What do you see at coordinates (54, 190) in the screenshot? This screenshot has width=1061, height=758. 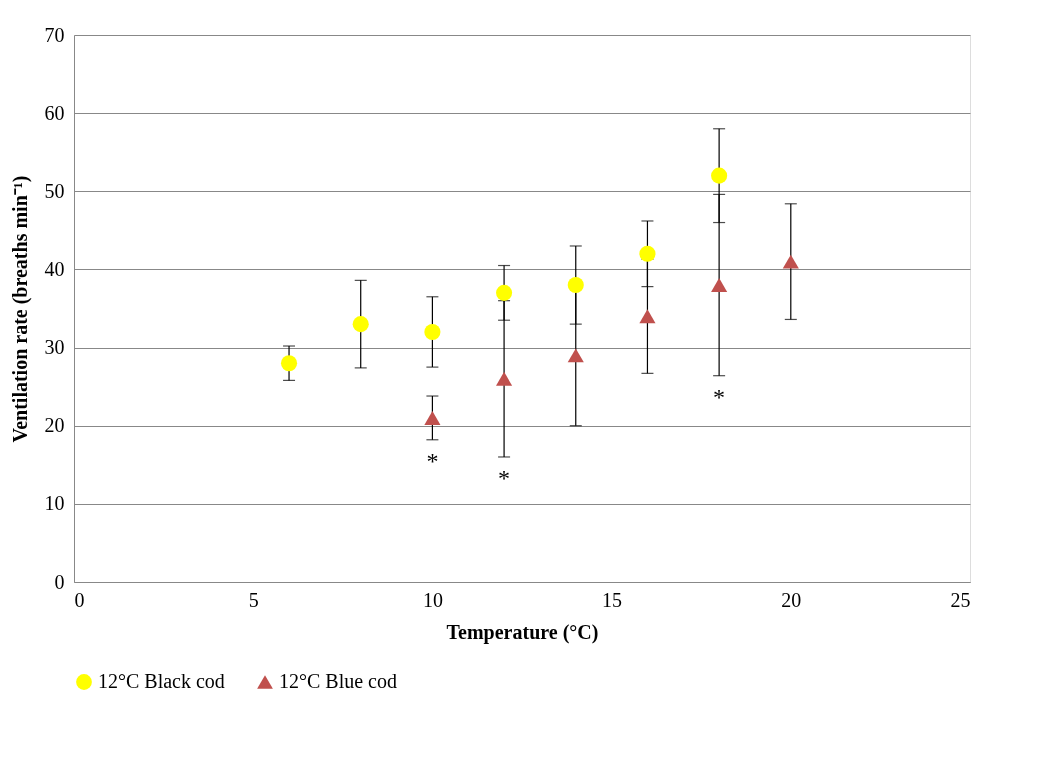 I see `y-tick-label: 50` at bounding box center [54, 190].